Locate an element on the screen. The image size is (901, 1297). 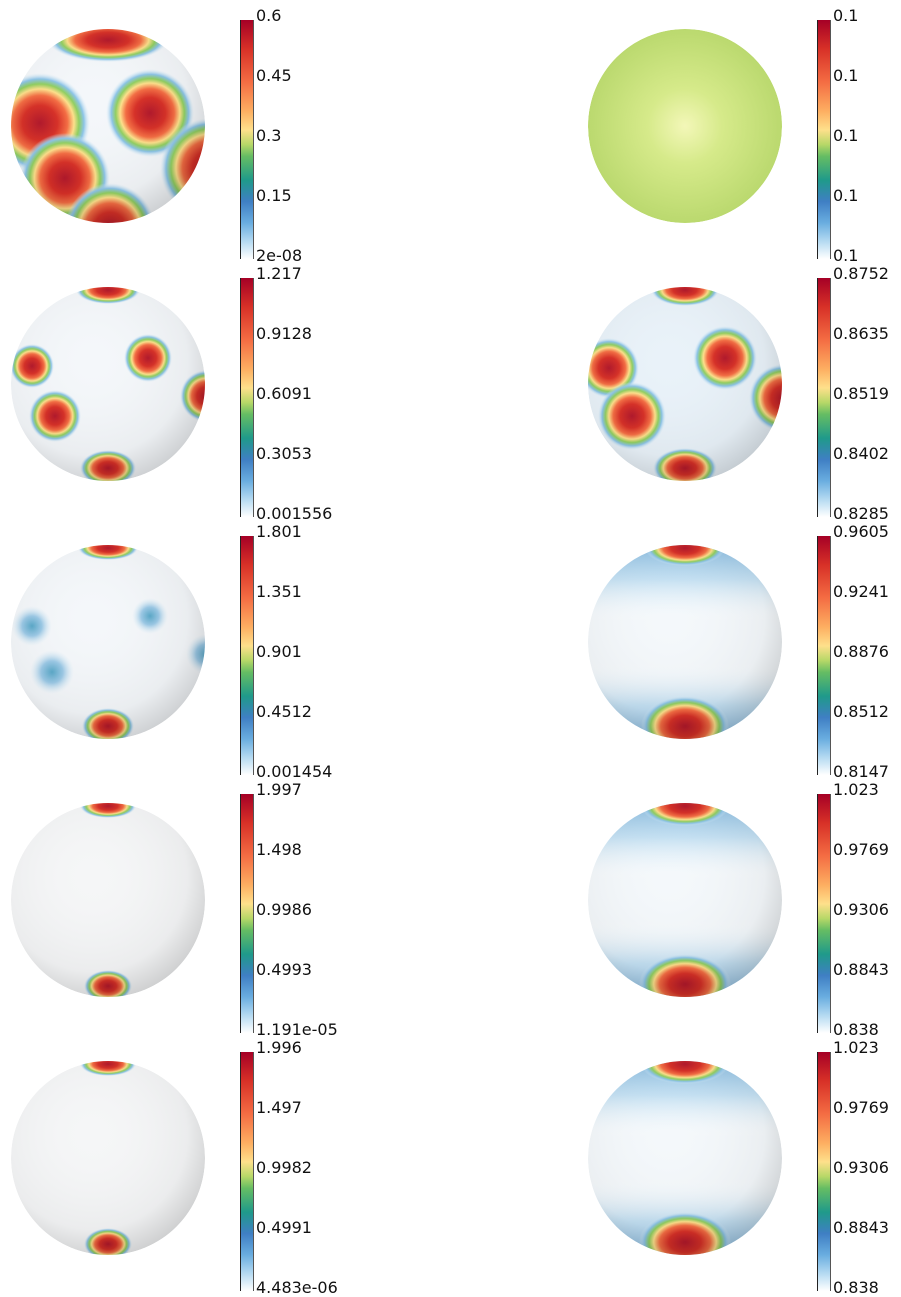
tick-label: 2e-08 is located at coordinates (279, 255).